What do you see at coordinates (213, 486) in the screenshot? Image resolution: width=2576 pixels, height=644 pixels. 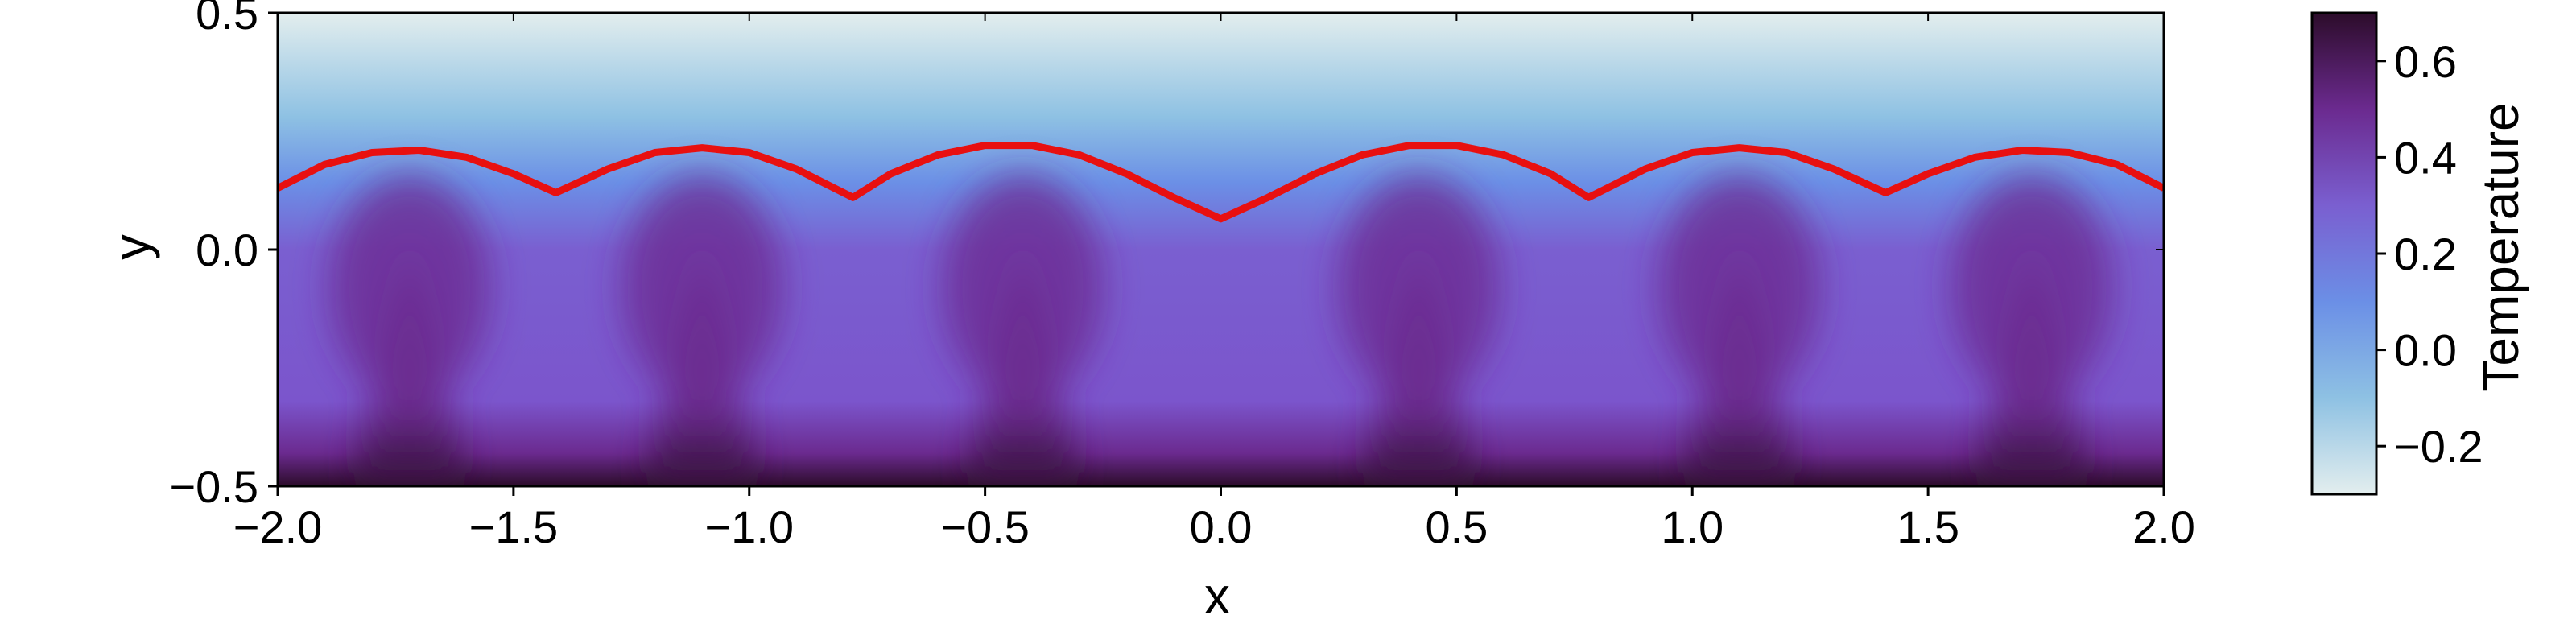 I see `y-tick-label: −0.5` at bounding box center [213, 486].